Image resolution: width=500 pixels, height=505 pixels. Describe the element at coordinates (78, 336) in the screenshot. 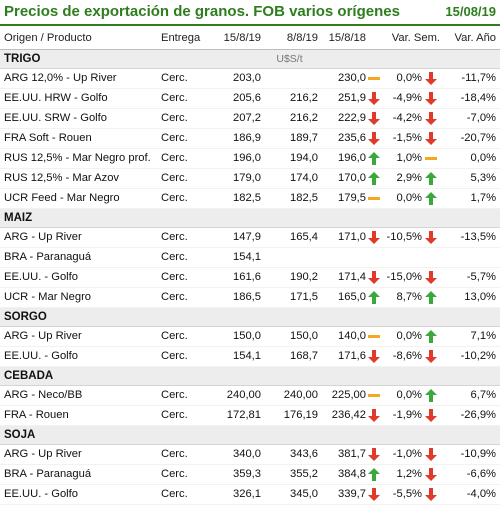

I see `product-name: ARG - Up River` at that location.